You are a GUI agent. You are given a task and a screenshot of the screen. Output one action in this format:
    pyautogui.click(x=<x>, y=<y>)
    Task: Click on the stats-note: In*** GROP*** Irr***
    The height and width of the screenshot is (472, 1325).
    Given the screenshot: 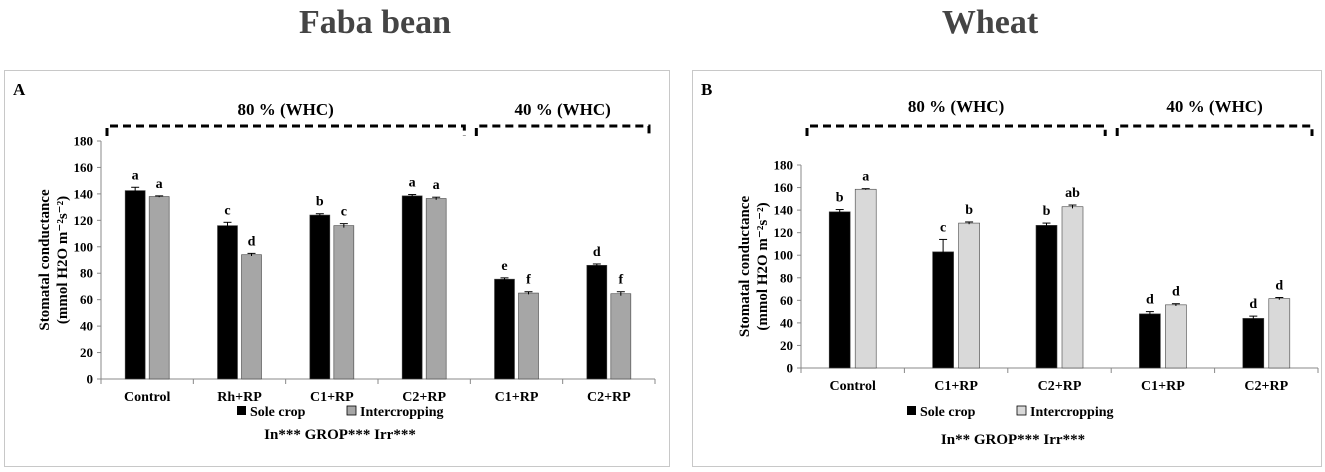 What is the action you would take?
    pyautogui.click(x=340, y=435)
    